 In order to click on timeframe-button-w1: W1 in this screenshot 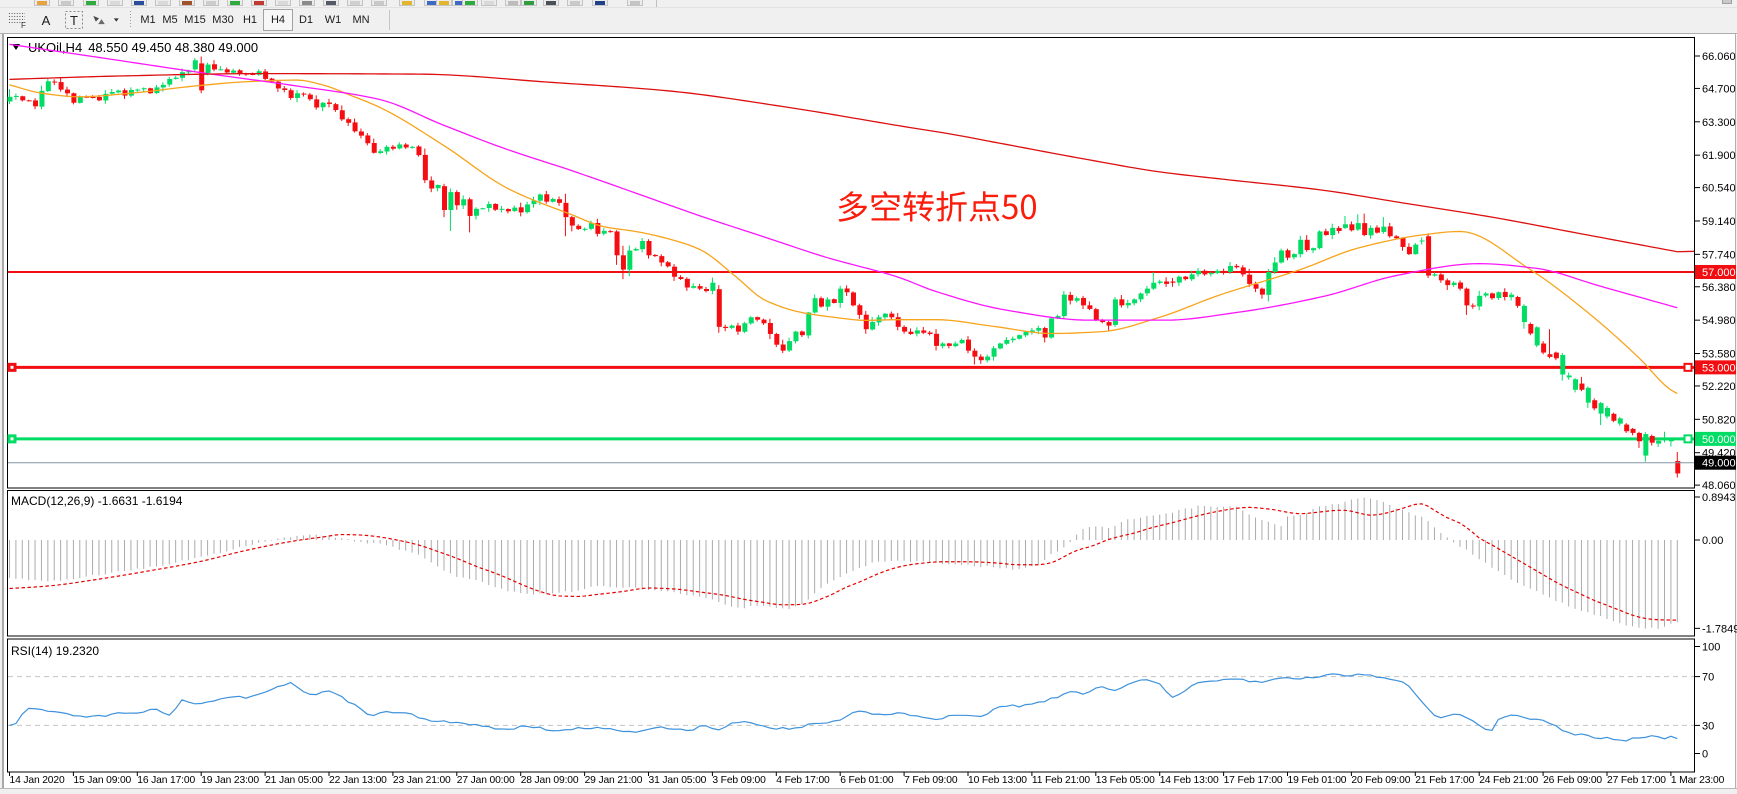, I will do `click(333, 20)`.